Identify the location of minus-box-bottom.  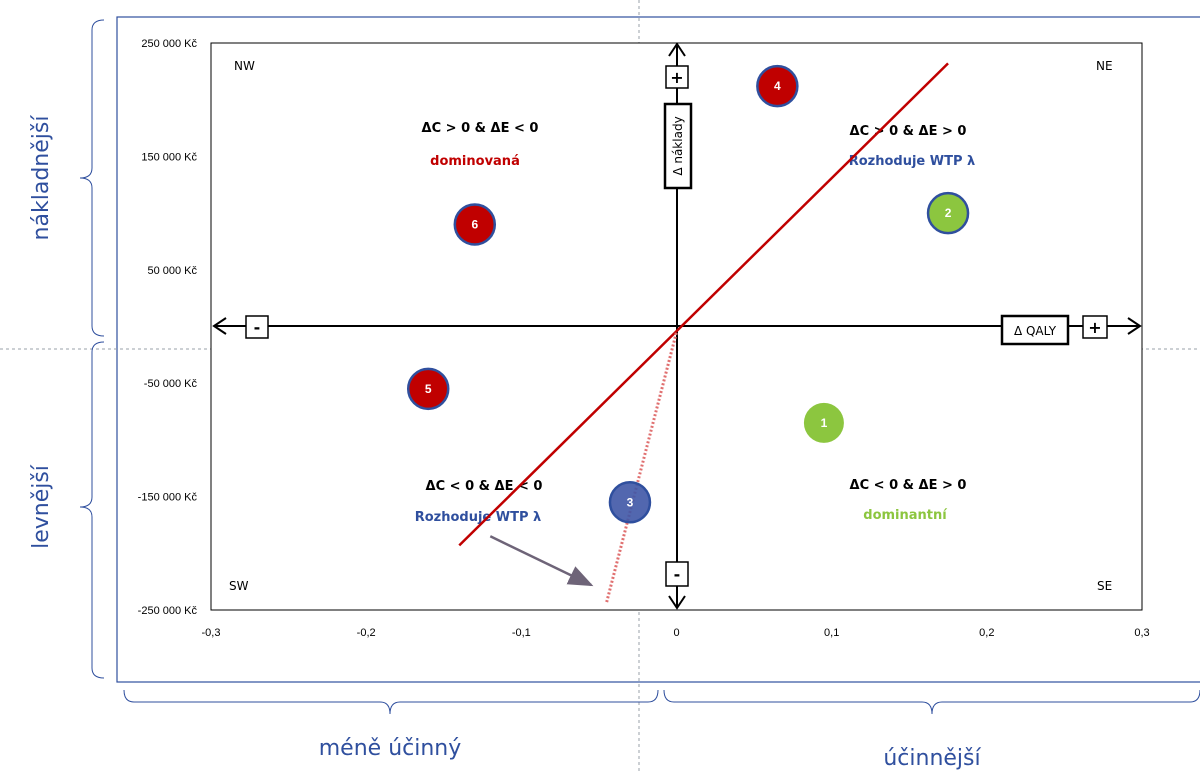
(677, 574).